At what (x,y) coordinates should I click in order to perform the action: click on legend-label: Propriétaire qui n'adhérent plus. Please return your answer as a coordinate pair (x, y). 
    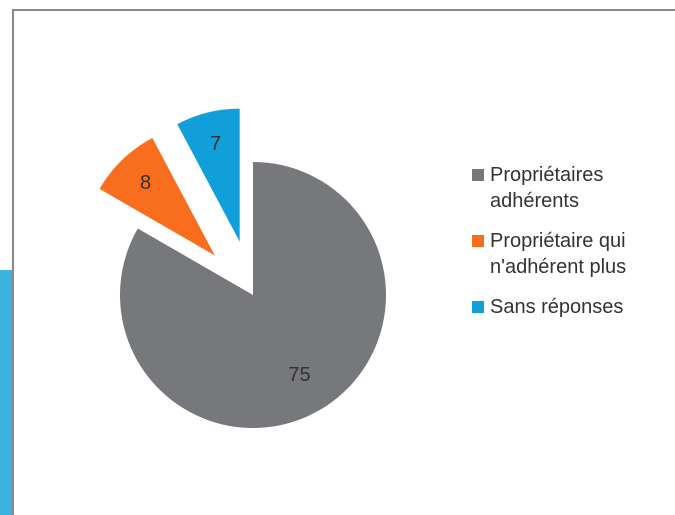
    Looking at the image, I should click on (558, 254).